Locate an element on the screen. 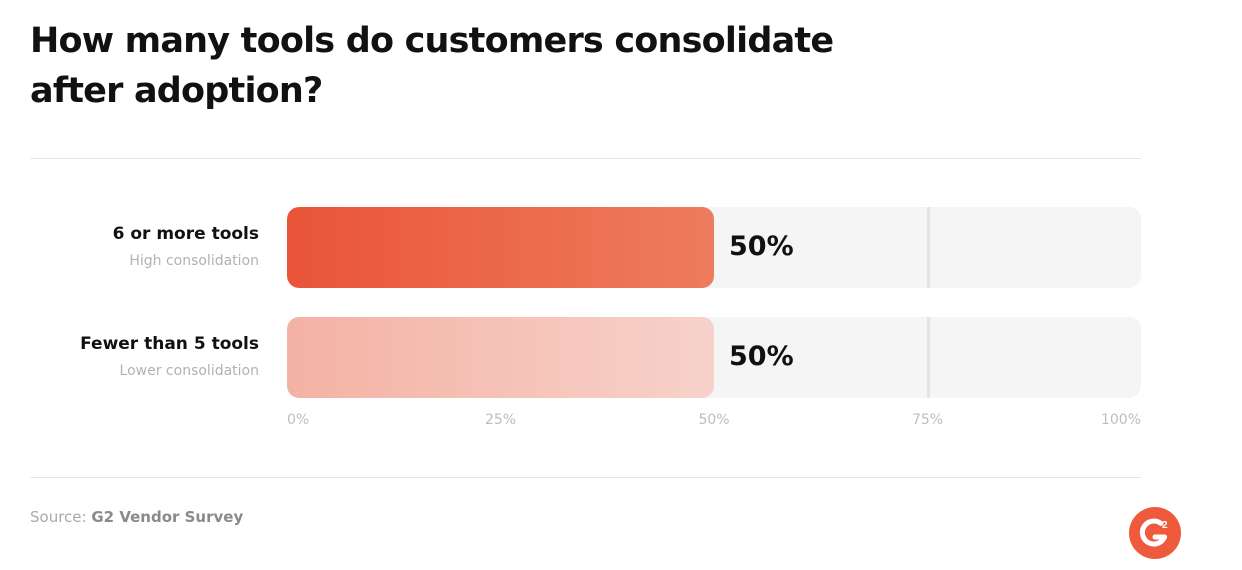 Image resolution: width=1242 pixels, height=570 pixels. x-tick-label: 0% is located at coordinates (298, 420).